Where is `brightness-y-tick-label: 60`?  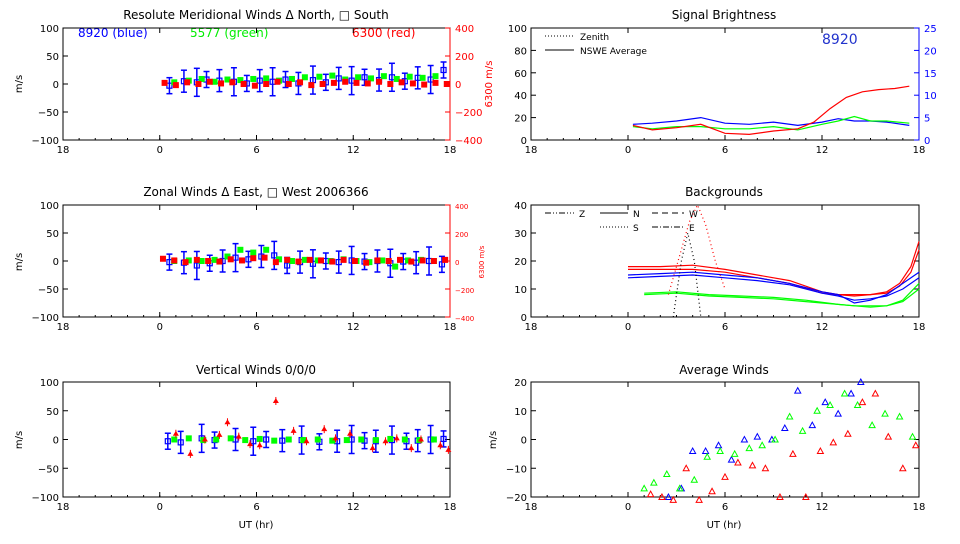 brightness-y-tick-label: 60 is located at coordinates (520, 74).